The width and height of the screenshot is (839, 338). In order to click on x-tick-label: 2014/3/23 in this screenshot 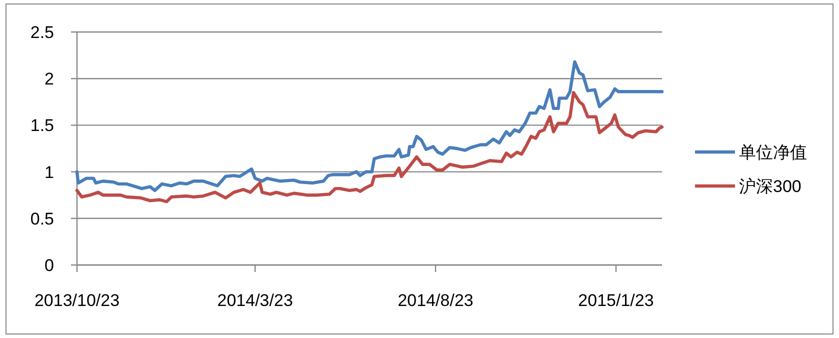, I will do `click(255, 300)`.